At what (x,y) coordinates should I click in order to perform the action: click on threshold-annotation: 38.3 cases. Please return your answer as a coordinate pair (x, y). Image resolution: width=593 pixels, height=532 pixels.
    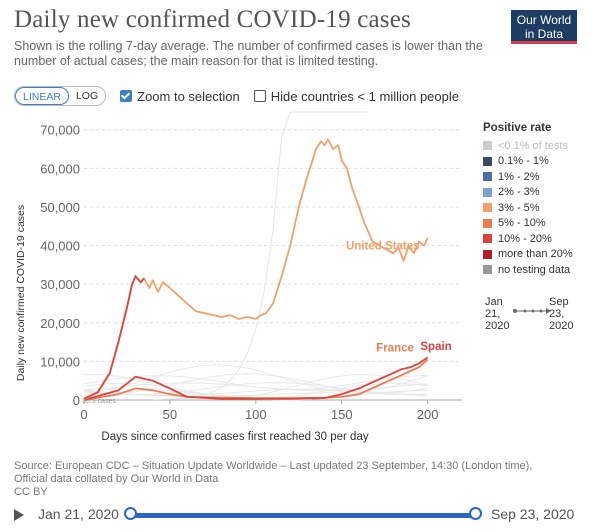
    Looking at the image, I should click on (99, 401).